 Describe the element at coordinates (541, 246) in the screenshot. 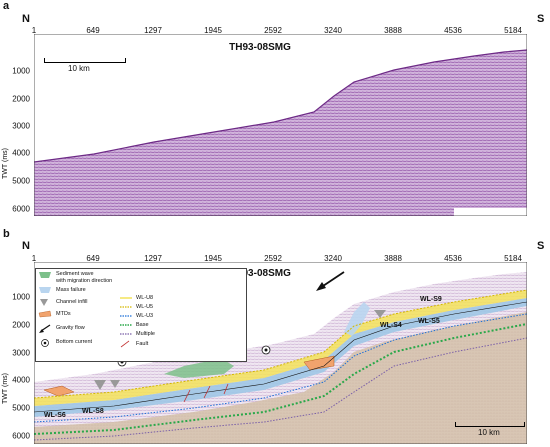

I see `panel-b-south: S` at that location.